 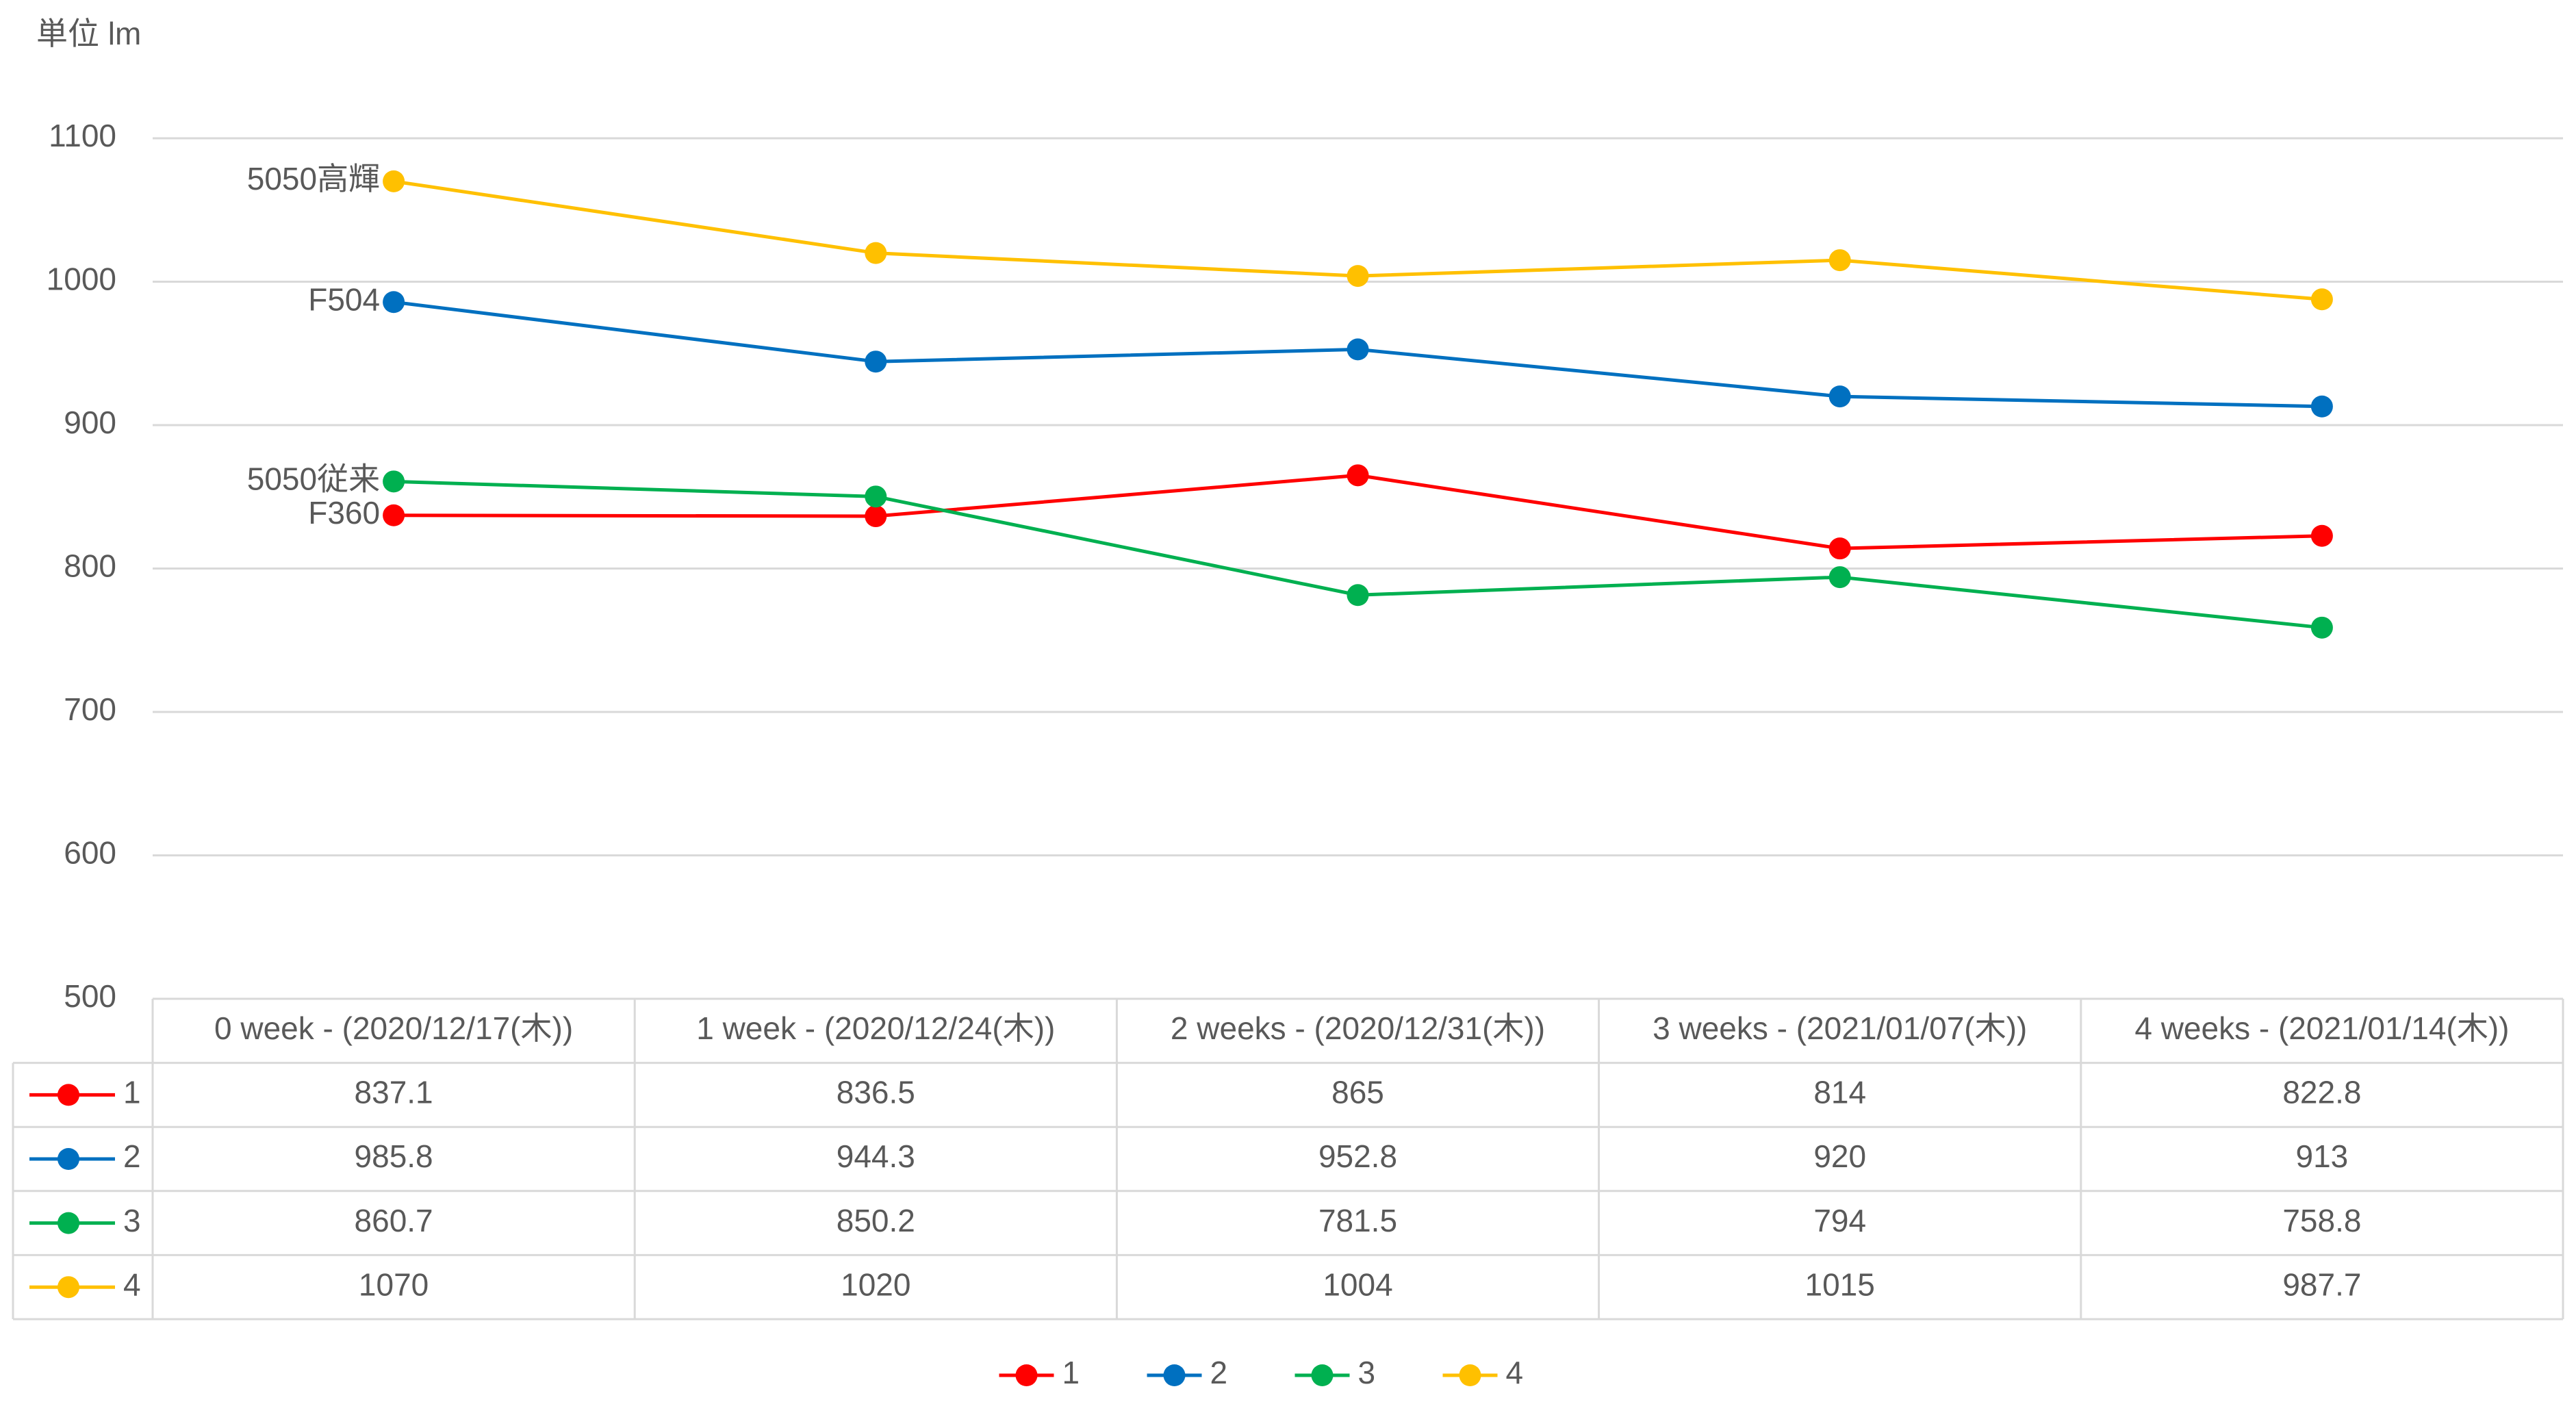 What do you see at coordinates (1367, 1373) in the screenshot?
I see `legend-label: 3` at bounding box center [1367, 1373].